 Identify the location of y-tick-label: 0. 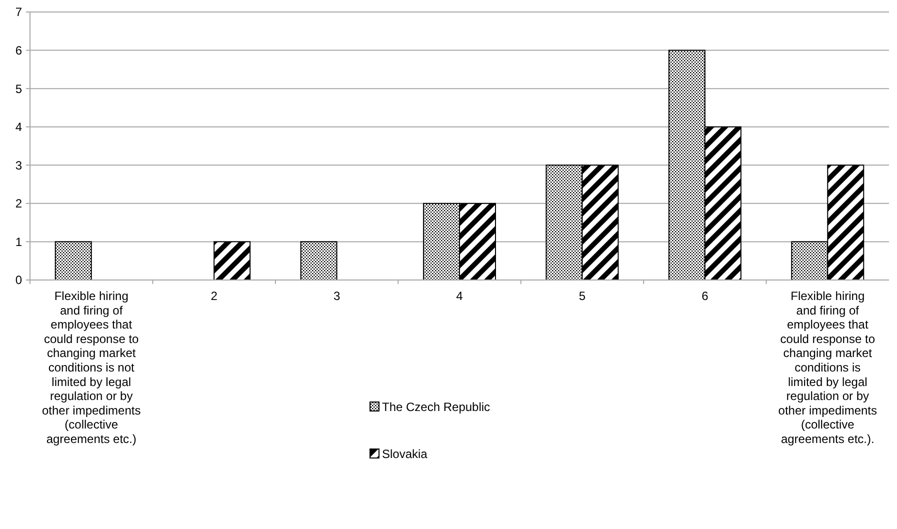
(18, 280).